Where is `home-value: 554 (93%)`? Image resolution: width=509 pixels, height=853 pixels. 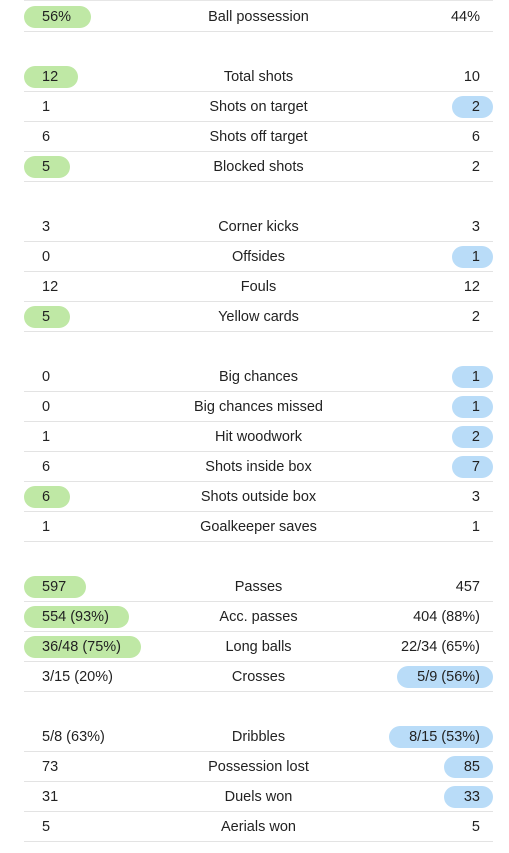 home-value: 554 (93%) is located at coordinates (76, 616).